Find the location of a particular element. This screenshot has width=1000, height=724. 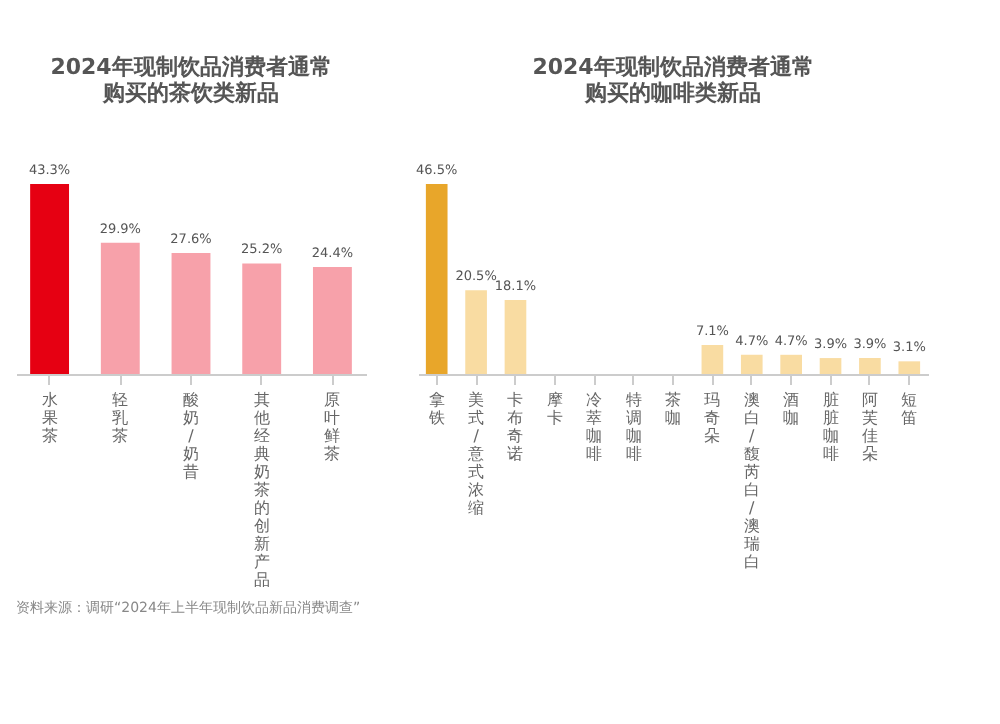

x-tick-label: 拿铁 is located at coordinates (435, 409).